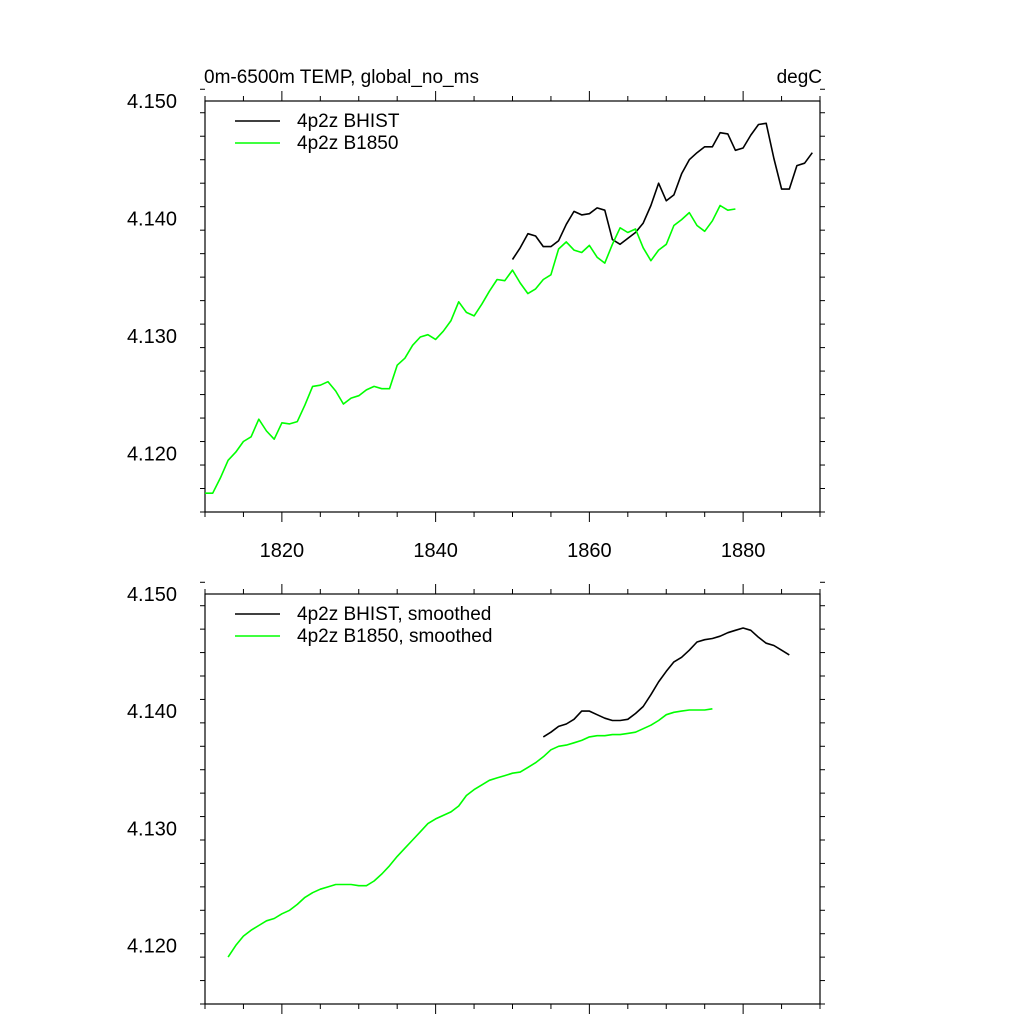  What do you see at coordinates (394, 636) in the screenshot?
I see `legend-label: 4p2z B1850, smoothed` at bounding box center [394, 636].